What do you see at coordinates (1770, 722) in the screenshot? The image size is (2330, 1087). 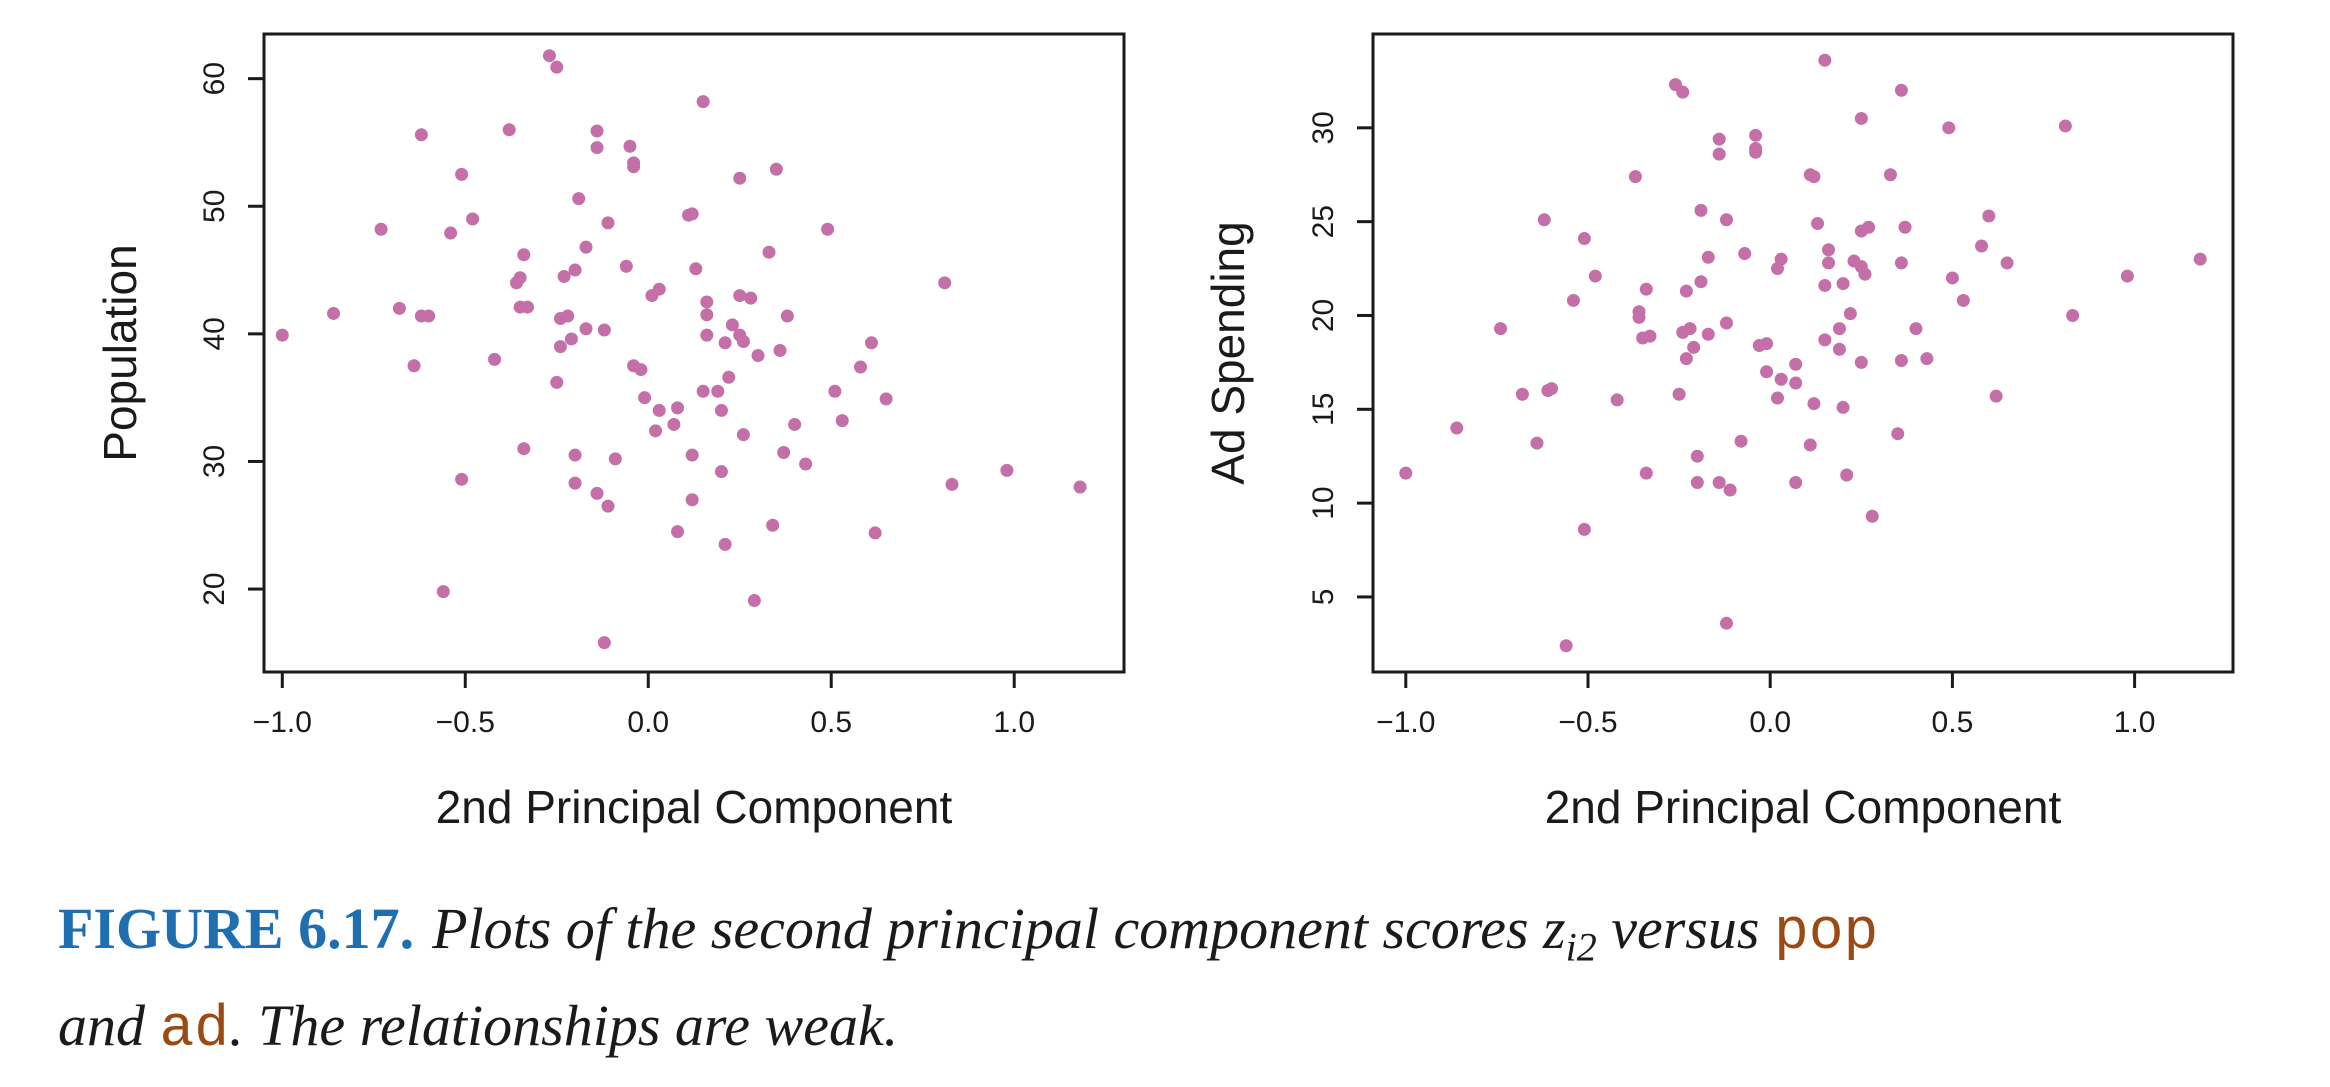 I see `x-tick-label: 0.0` at bounding box center [1770, 722].